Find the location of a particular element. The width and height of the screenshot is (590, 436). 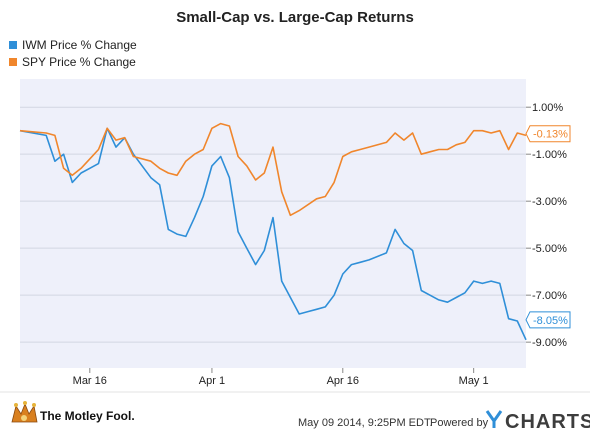

legend: IWM Price % Change SPY Price % Change is located at coordinates (73, 53).